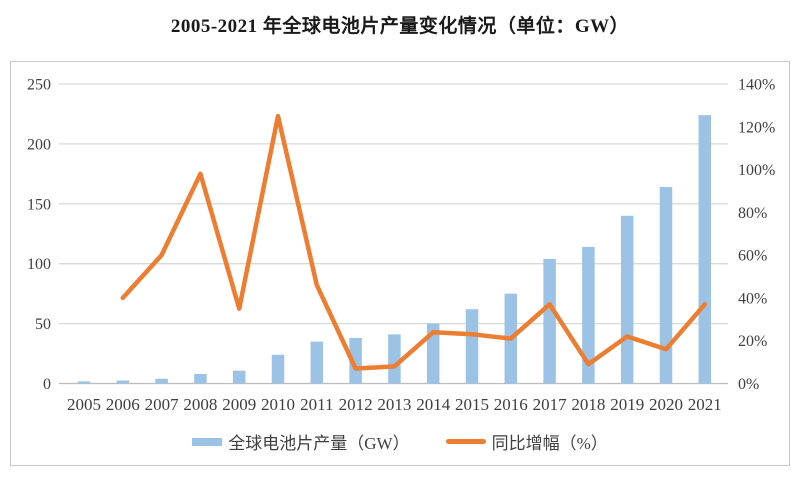  I want to click on bar-2008, so click(200, 378).